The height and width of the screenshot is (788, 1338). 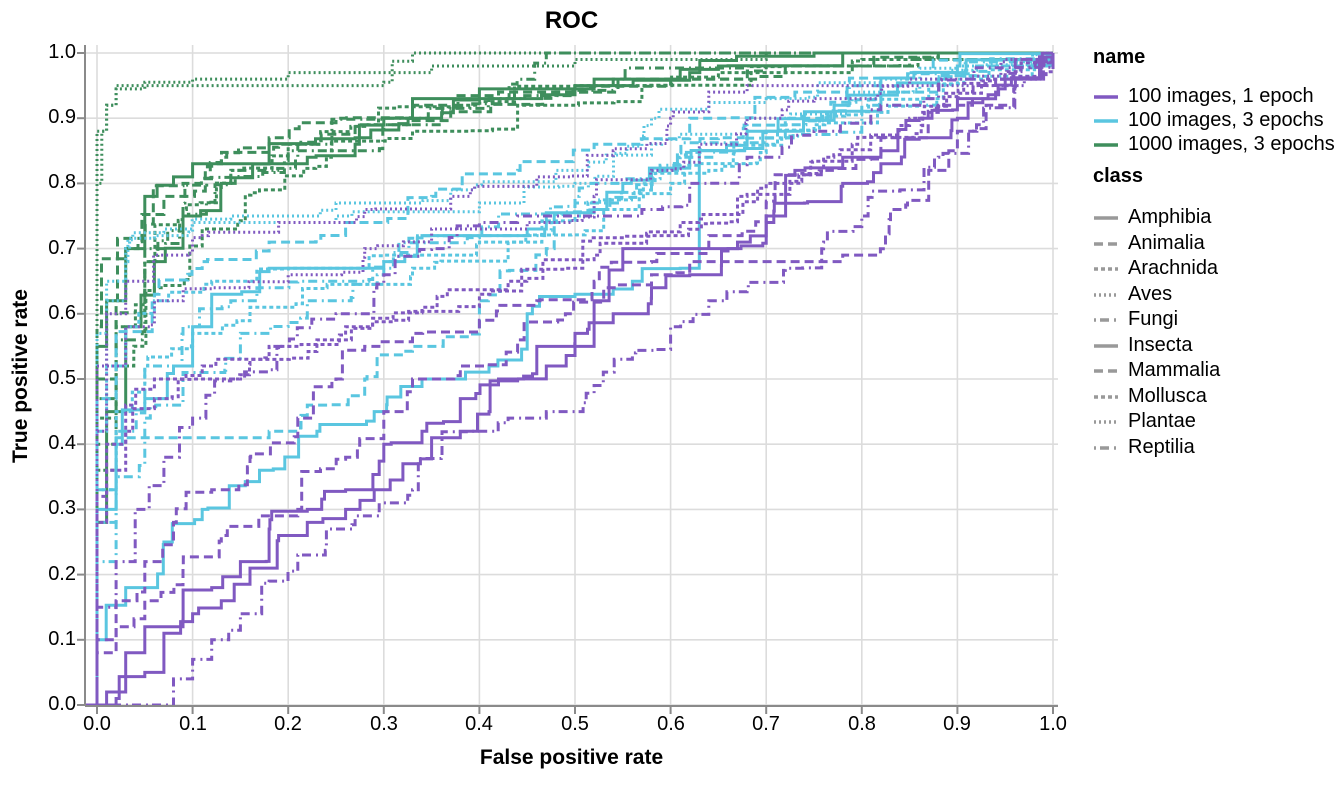 What do you see at coordinates (571, 20) in the screenshot?
I see `chart-title: ROC` at bounding box center [571, 20].